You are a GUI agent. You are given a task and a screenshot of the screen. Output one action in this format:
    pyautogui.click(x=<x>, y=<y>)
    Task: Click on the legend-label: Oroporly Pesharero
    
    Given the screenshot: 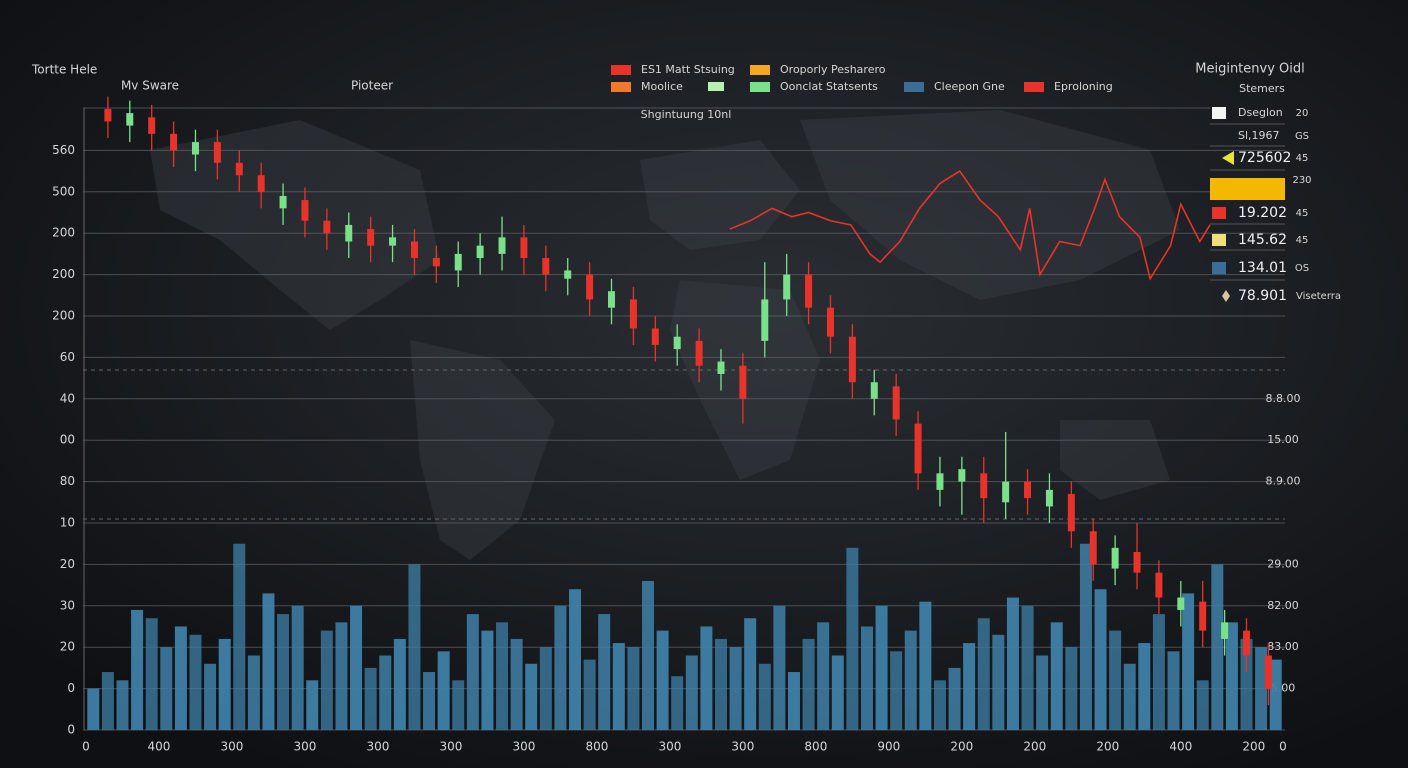 What is the action you would take?
    pyautogui.click(x=833, y=69)
    